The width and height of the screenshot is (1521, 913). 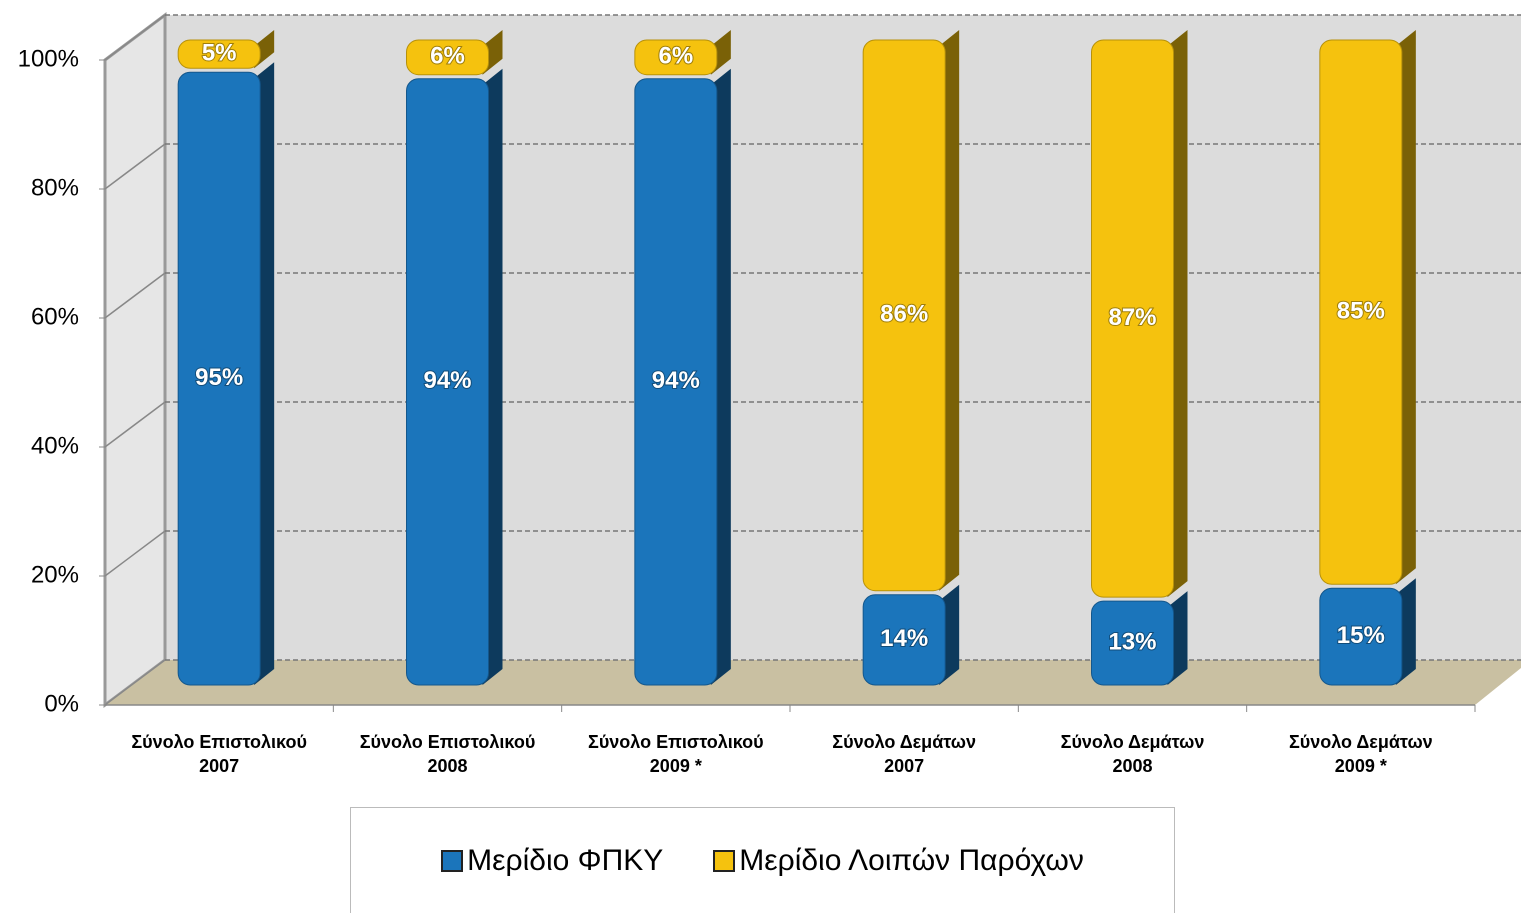 I want to click on data-label: 15%, so click(x=1361, y=635).